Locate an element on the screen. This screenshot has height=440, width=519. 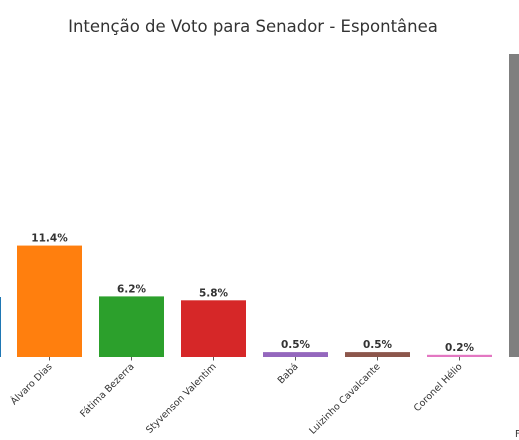
value-label-luizinho-cavalcante: 0.5% is located at coordinates (378, 345).